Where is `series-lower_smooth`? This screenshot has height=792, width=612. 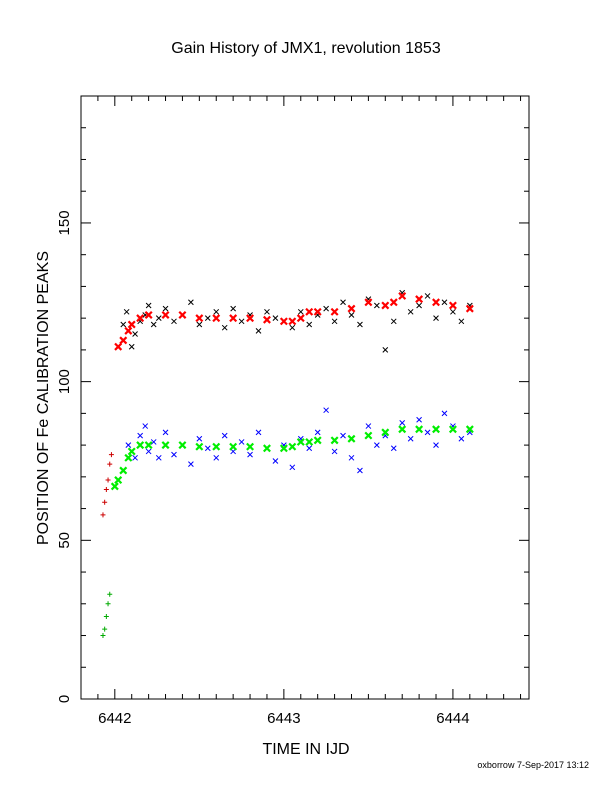 series-lower_smooth is located at coordinates (292, 458).